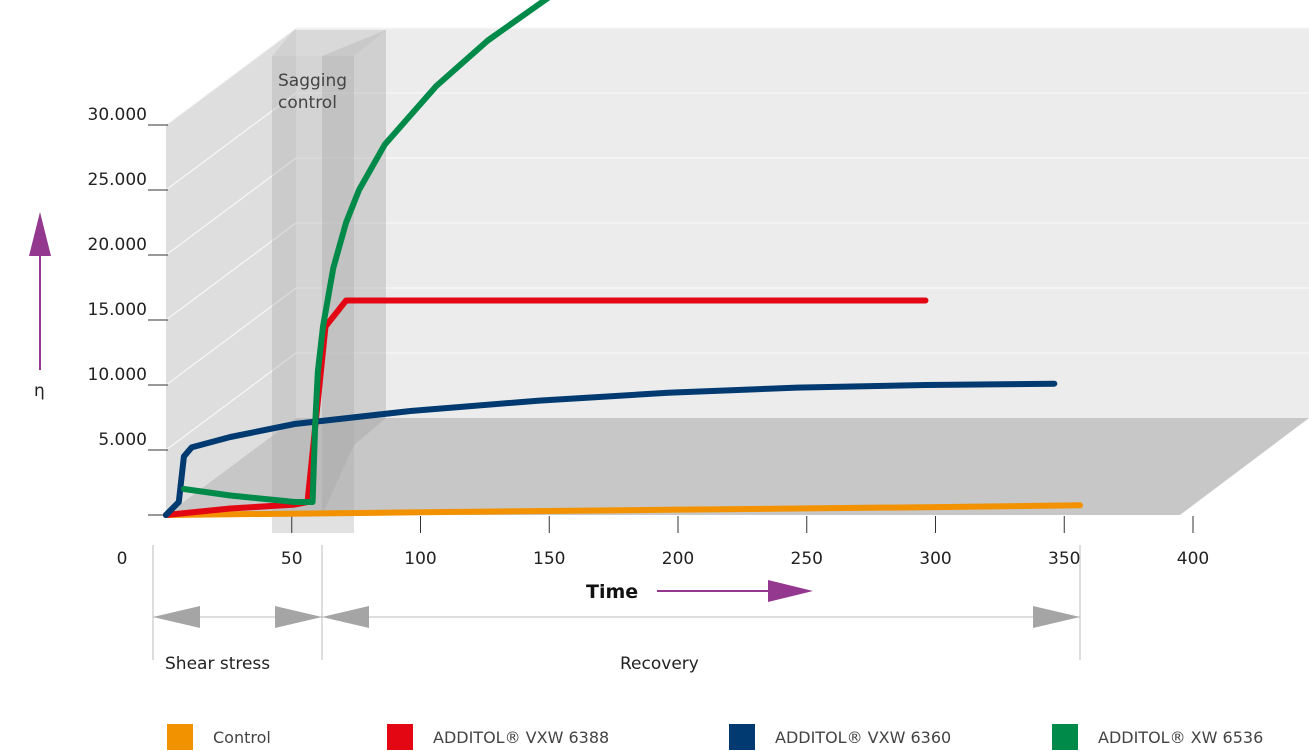 This screenshot has height=751, width=1309. I want to click on legend-item-vxw-6360: ADDITOL® VXW 6360, so click(840, 737).